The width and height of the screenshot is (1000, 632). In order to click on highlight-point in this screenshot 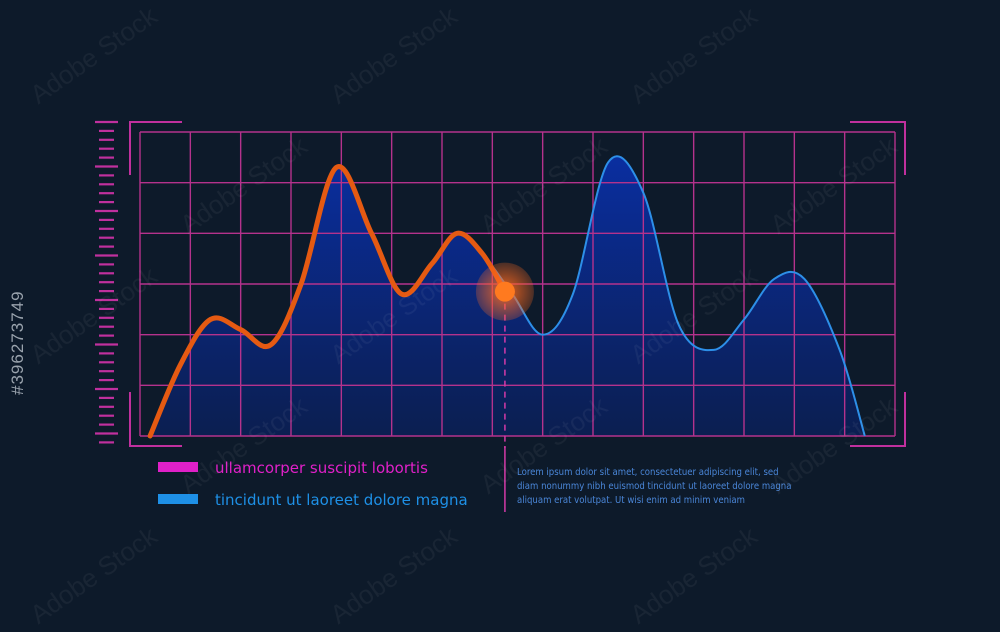, I will do `click(504, 291)`.